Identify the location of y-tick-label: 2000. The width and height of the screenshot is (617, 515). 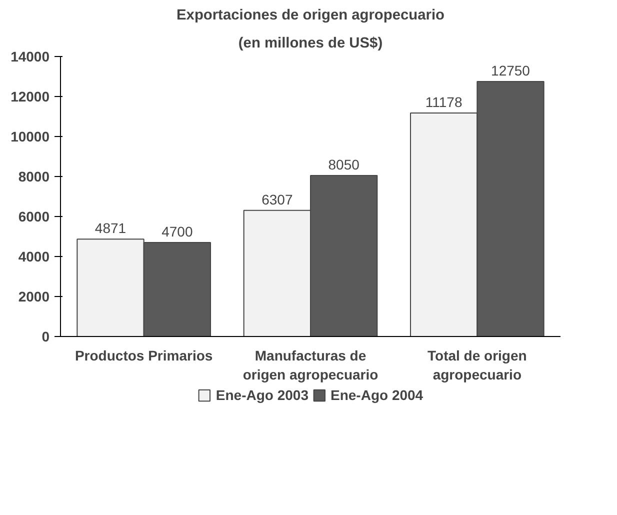
(34, 296).